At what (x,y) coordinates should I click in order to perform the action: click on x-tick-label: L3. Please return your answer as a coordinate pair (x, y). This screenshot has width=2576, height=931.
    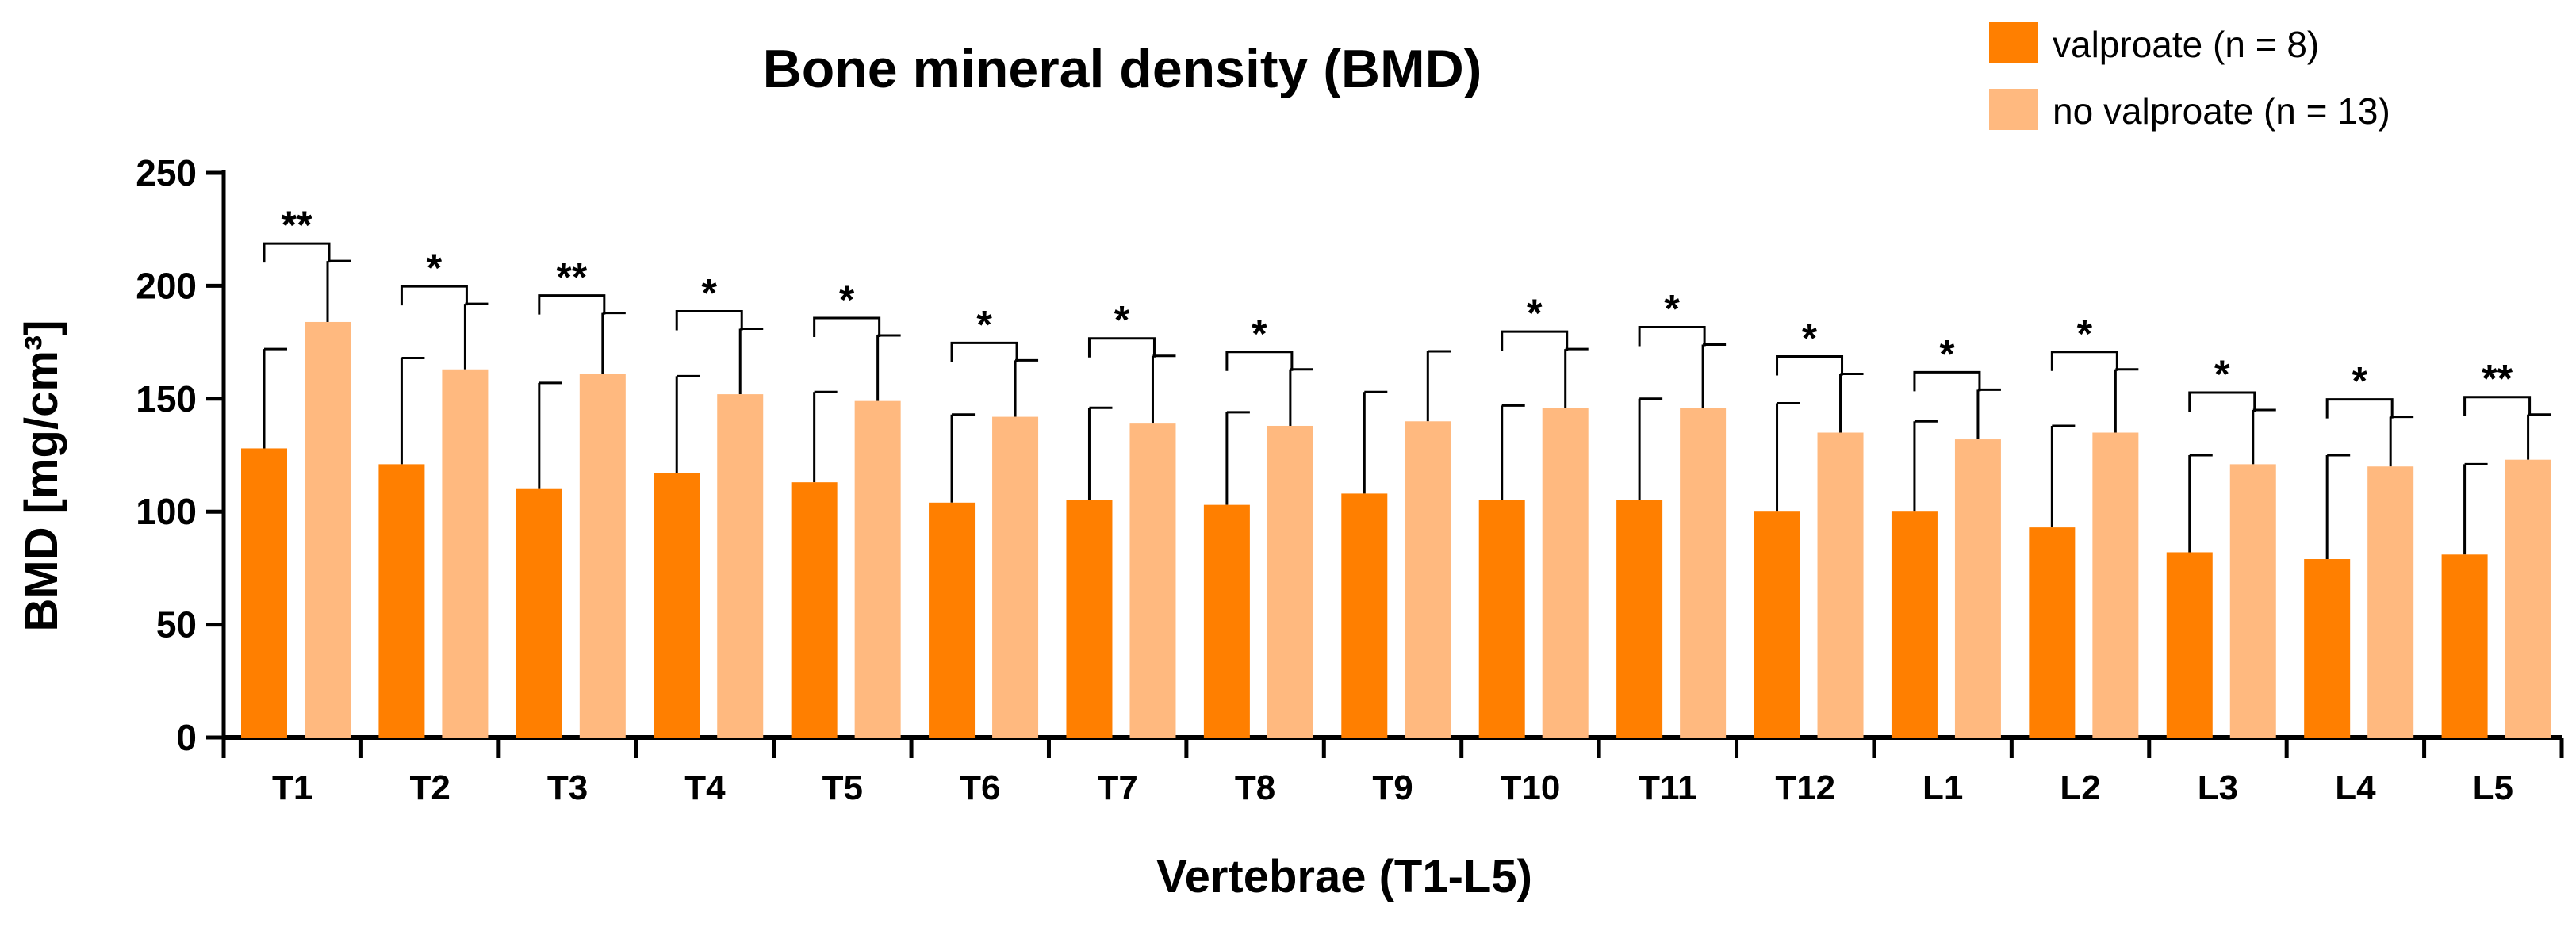
    Looking at the image, I should click on (2218, 787).